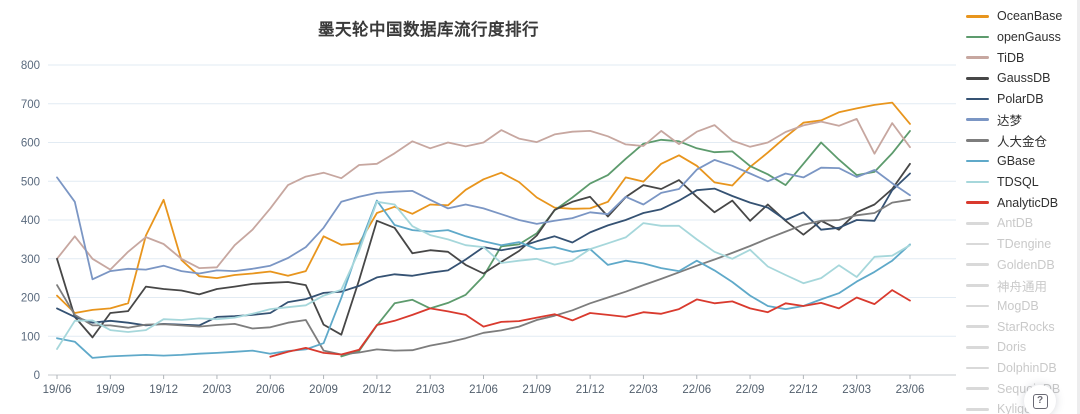 The height and width of the screenshot is (414, 1080). I want to click on svg-text: 0, so click(37, 376).